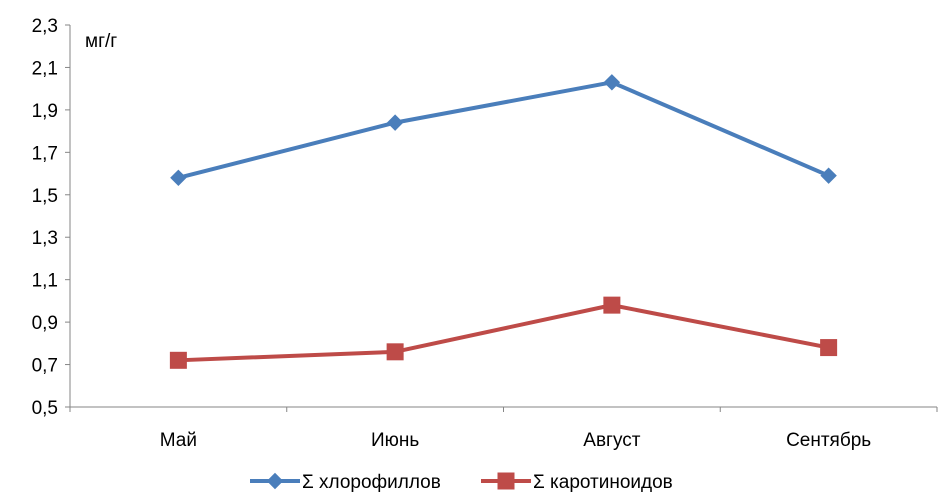  I want to click on y-tick-label: 0,5, so click(45, 408).